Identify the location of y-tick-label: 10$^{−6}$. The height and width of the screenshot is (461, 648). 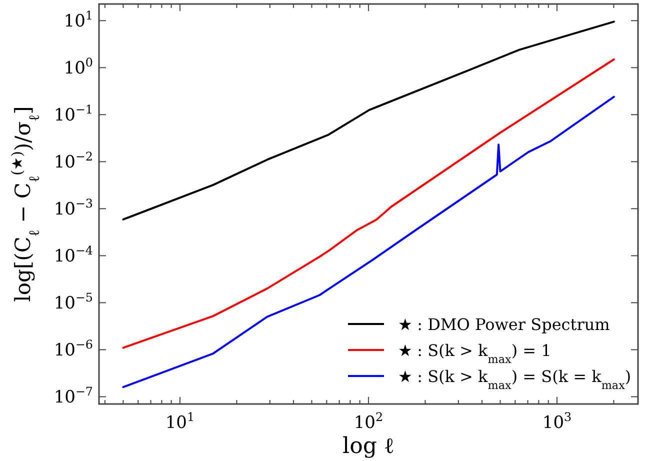
(73, 349).